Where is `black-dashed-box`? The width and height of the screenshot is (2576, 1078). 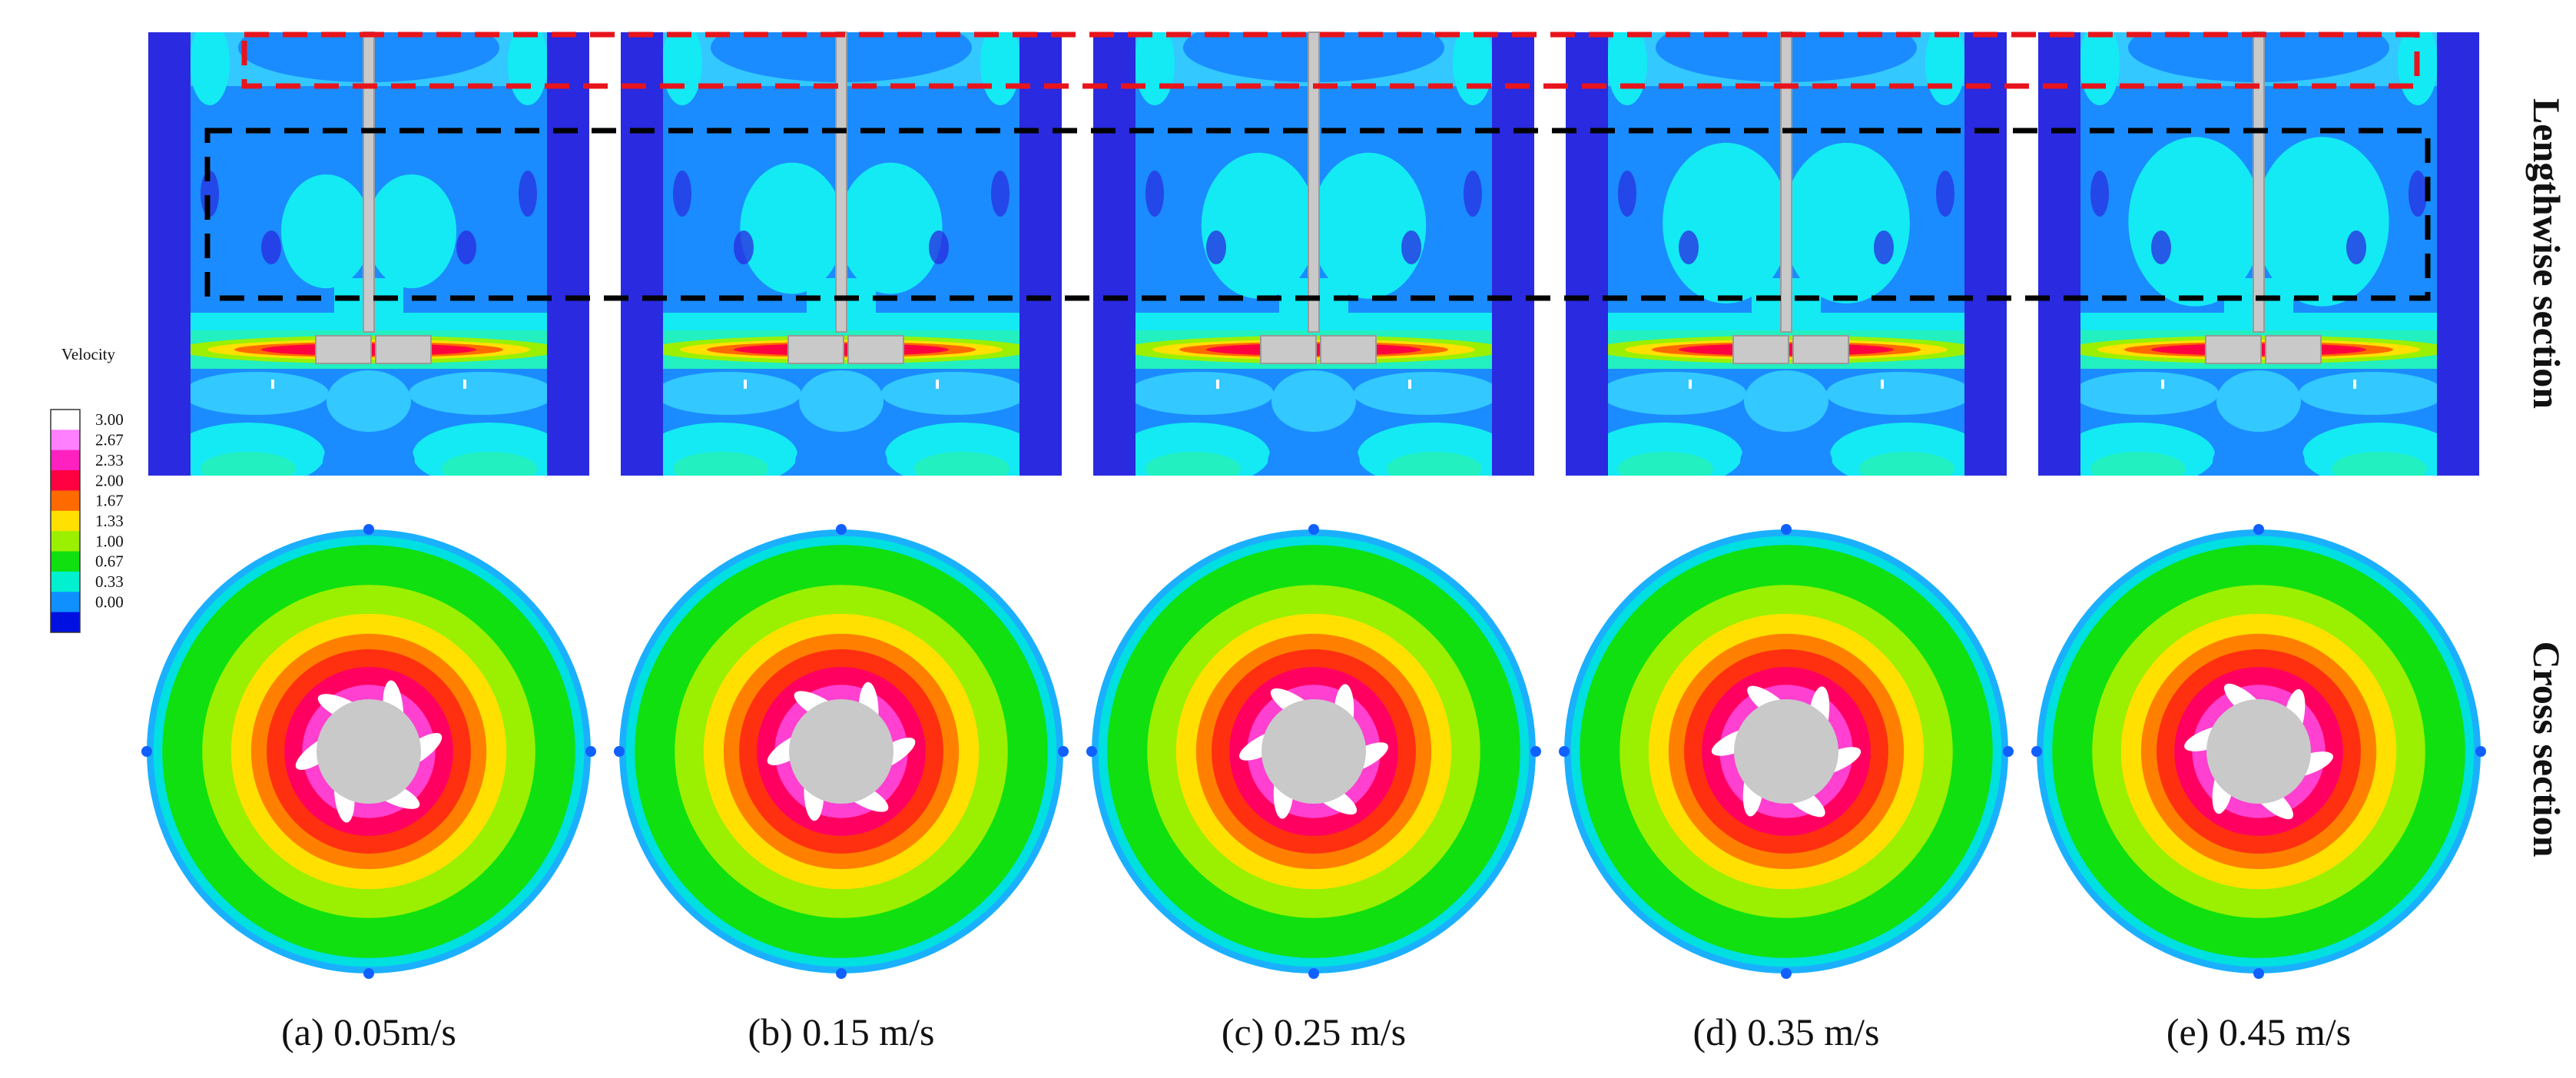
black-dashed-box is located at coordinates (1317, 215).